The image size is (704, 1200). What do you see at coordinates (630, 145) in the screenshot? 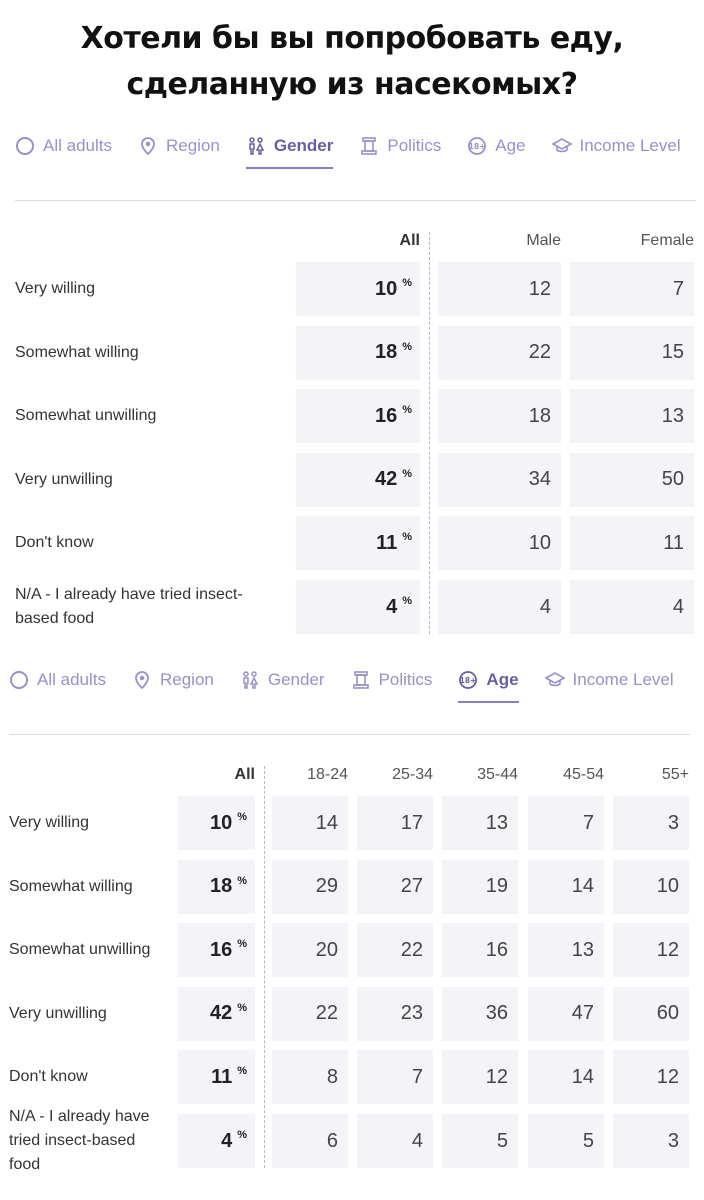
I see `tab-label: Income Level` at bounding box center [630, 145].